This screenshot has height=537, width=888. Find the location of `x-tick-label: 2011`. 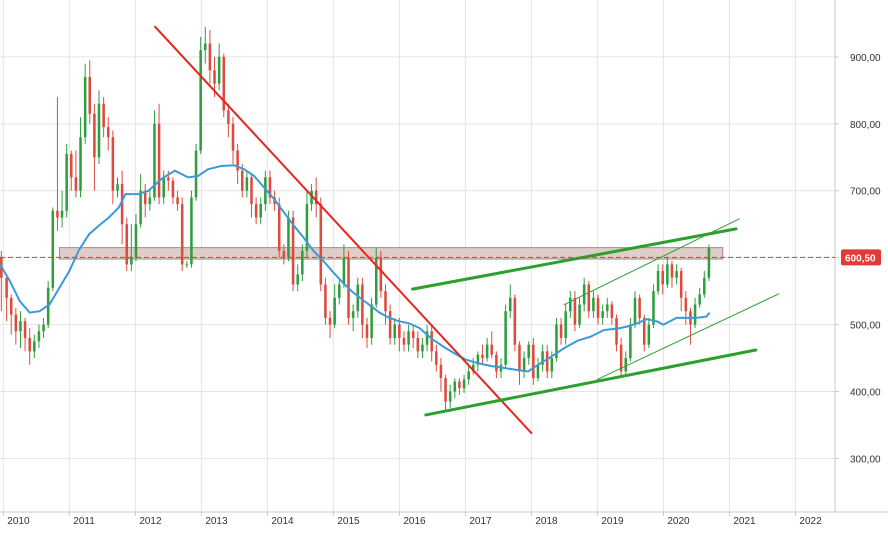

x-tick-label: 2011 is located at coordinates (84, 521).